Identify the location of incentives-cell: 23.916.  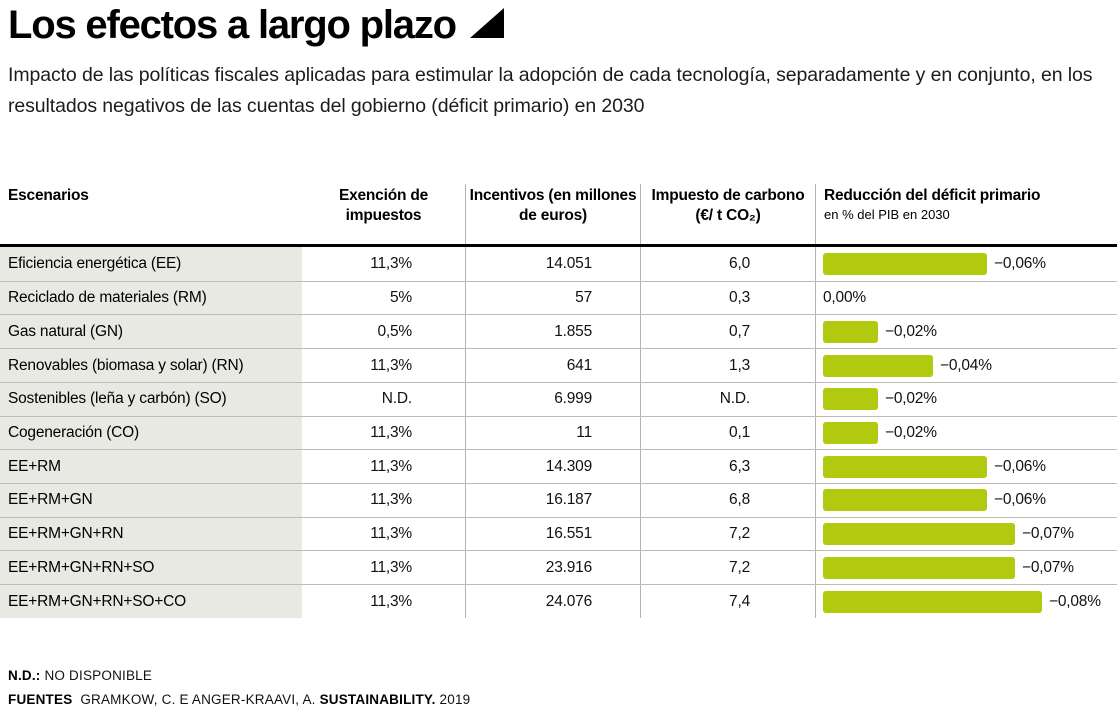
(552, 568).